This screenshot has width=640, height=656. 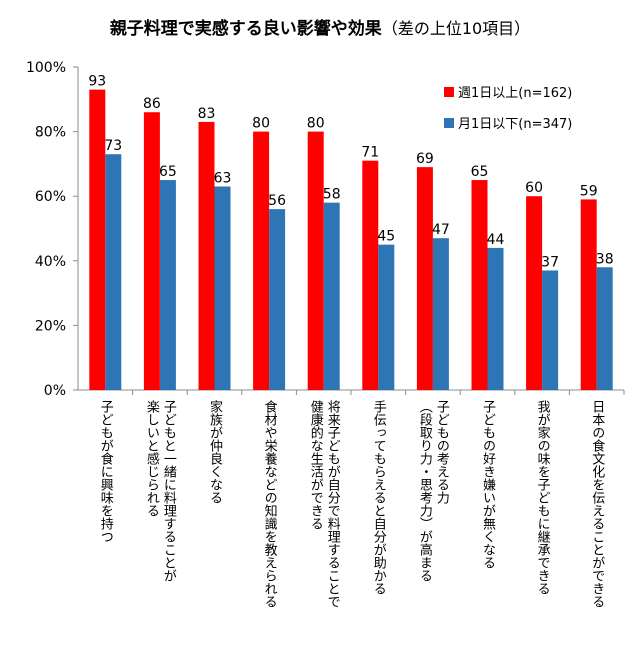 I want to click on legend: 週1日以上(n=162) 月1日以下(n=347), so click(x=508, y=109).